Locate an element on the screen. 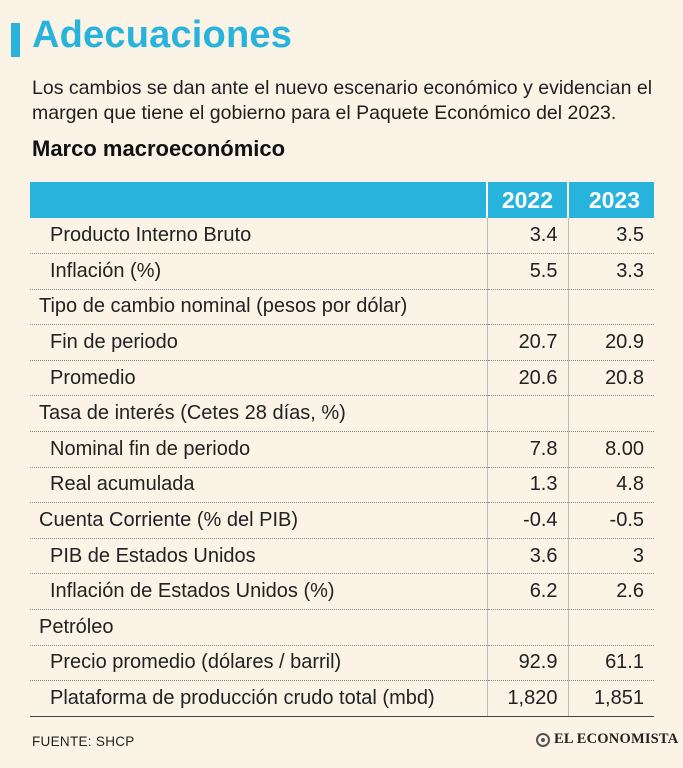 The image size is (683, 768). value-2023: 20.8 is located at coordinates (610, 378).